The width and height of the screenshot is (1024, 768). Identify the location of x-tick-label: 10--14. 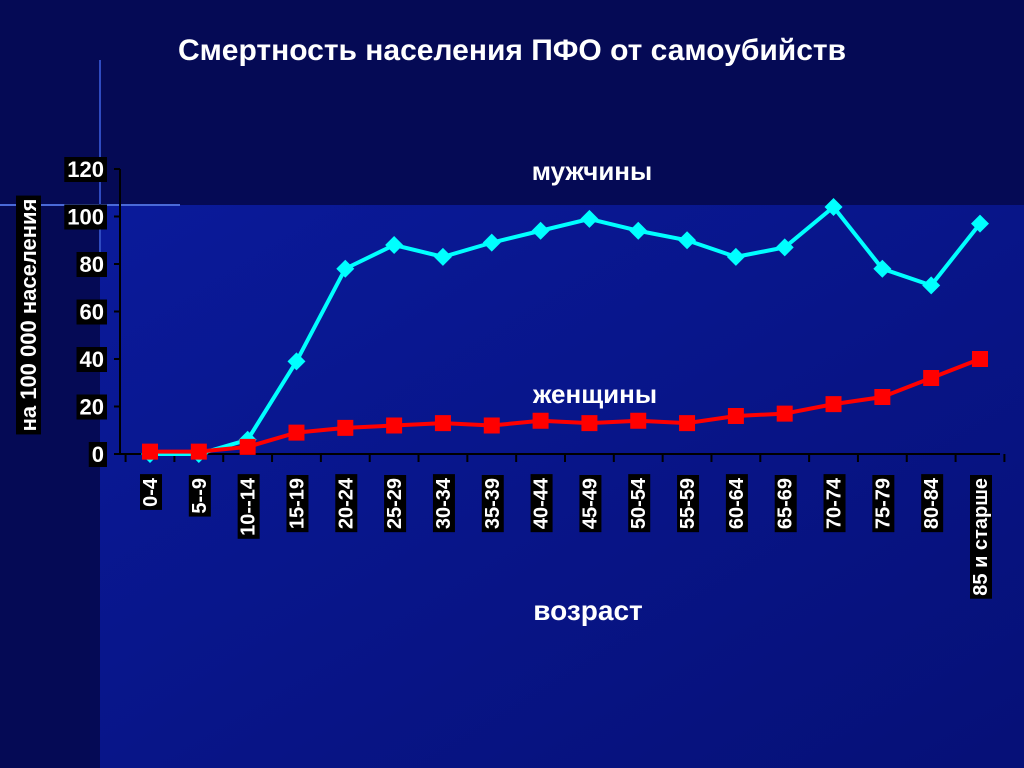
(249, 506).